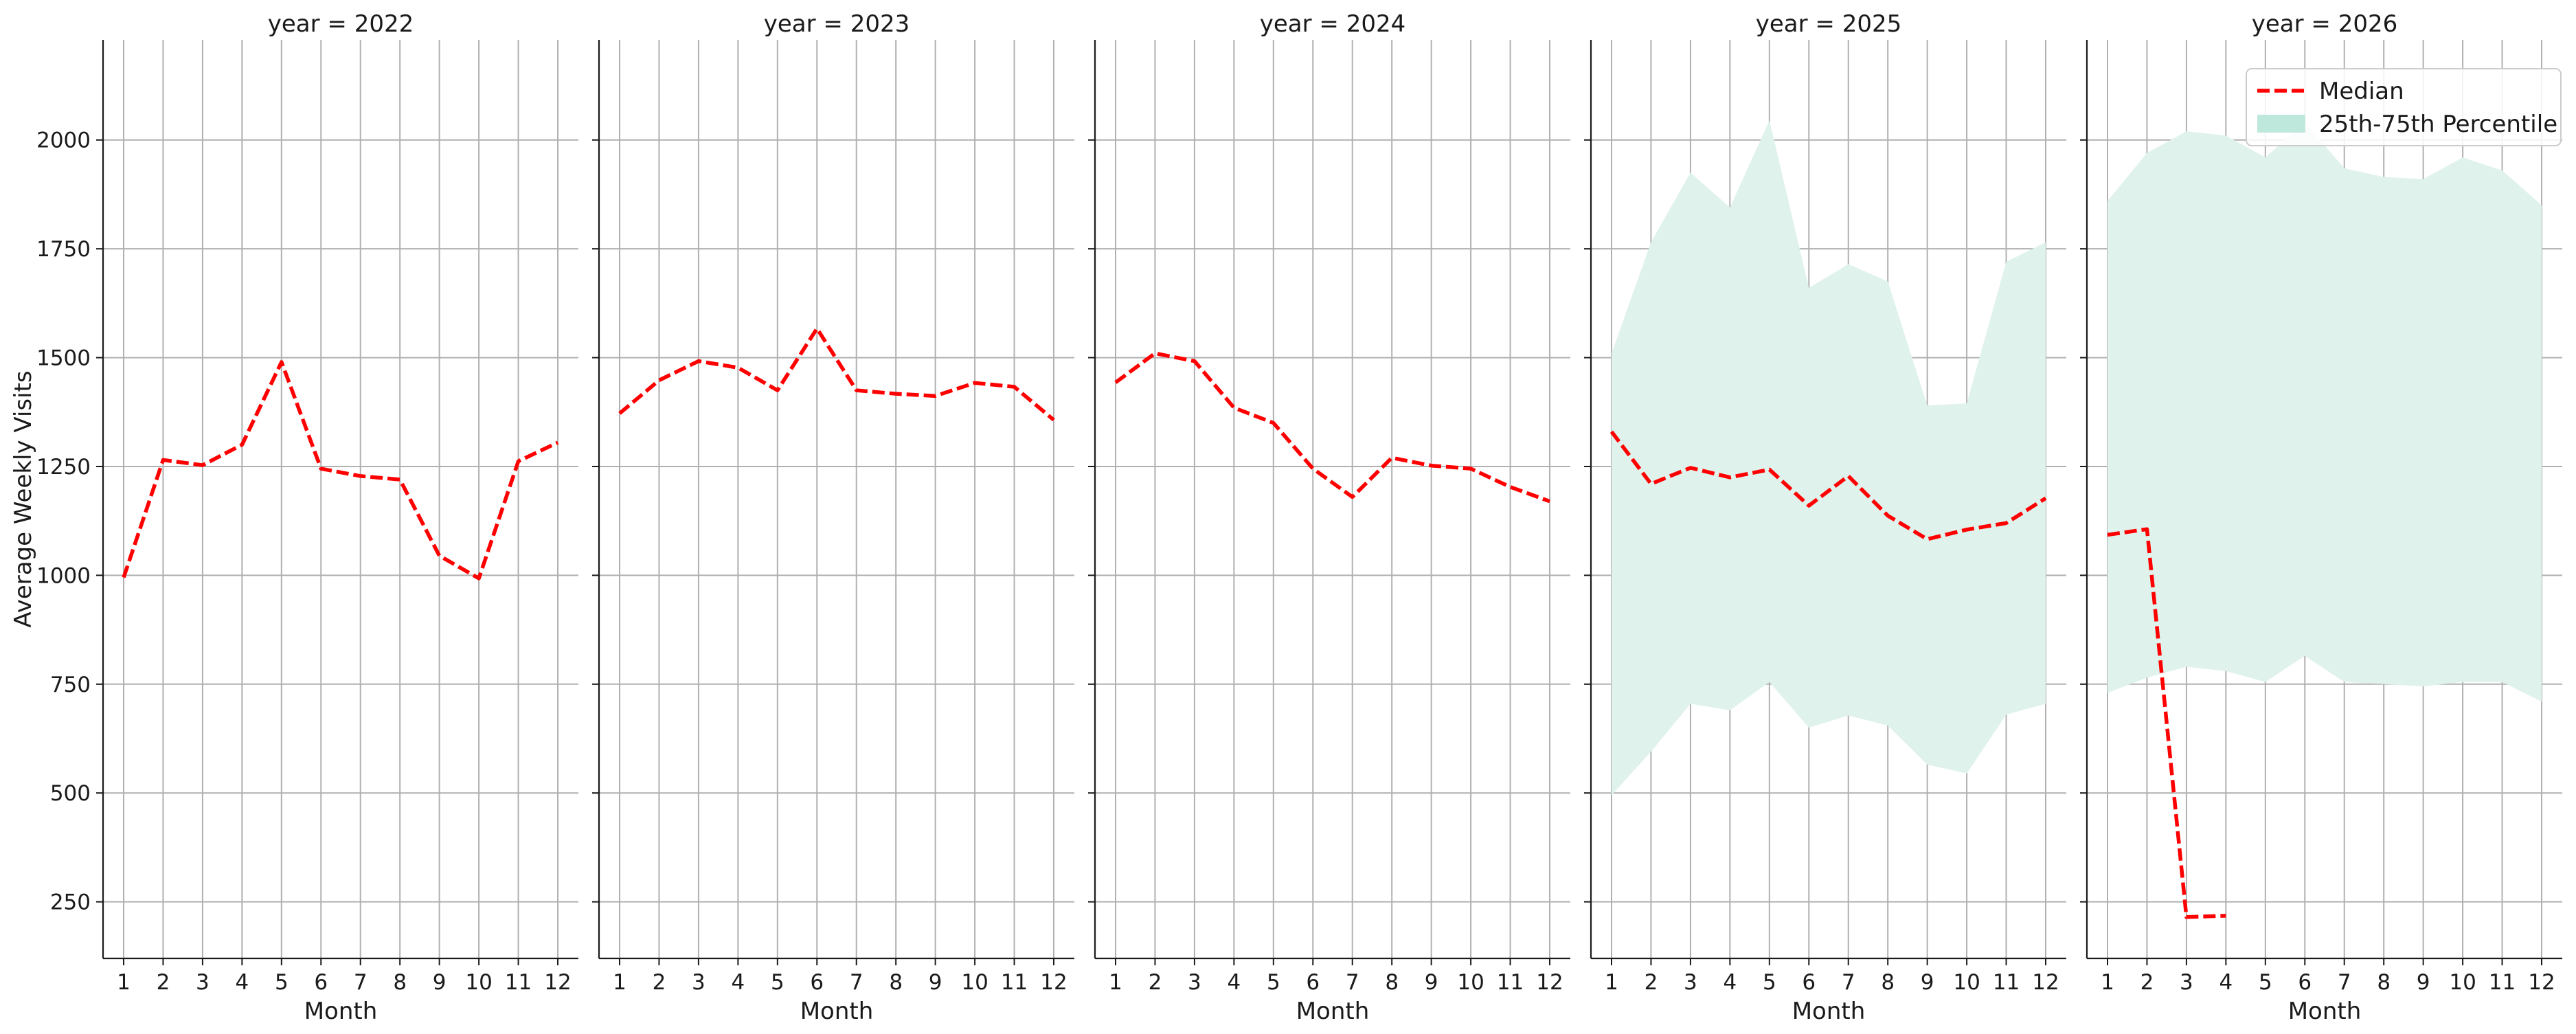  What do you see at coordinates (2324, 24) in the screenshot?
I see `panel-title: year = 2026` at bounding box center [2324, 24].